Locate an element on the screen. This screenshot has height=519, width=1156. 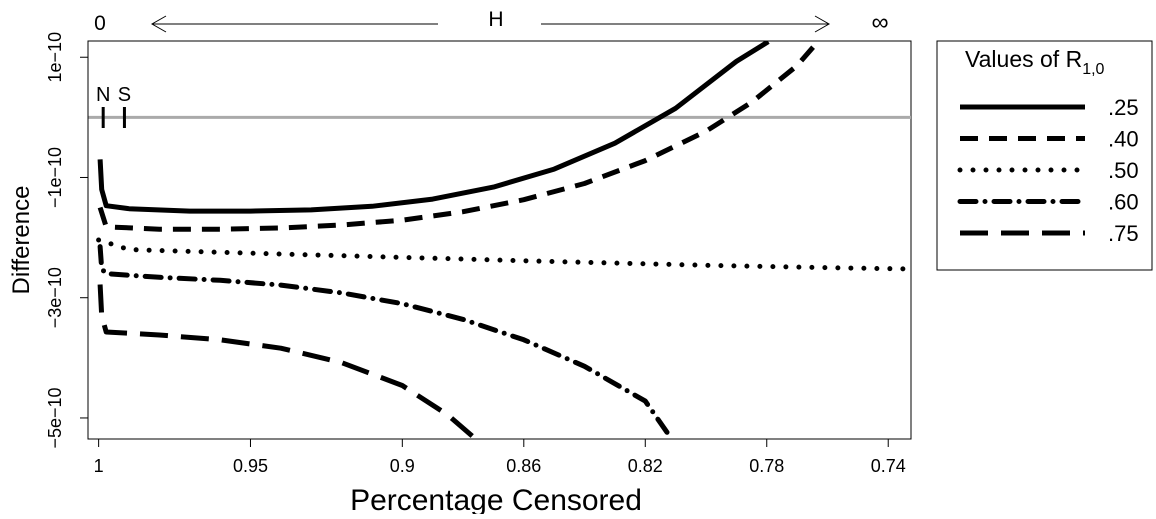
top-center-label: H is located at coordinates (495, 19).